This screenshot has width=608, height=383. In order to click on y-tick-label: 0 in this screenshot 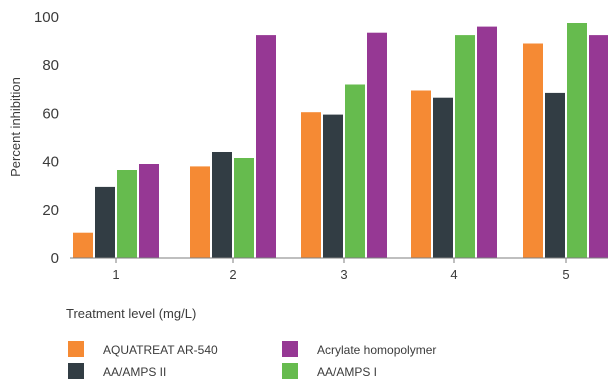, I will do `click(55, 258)`.